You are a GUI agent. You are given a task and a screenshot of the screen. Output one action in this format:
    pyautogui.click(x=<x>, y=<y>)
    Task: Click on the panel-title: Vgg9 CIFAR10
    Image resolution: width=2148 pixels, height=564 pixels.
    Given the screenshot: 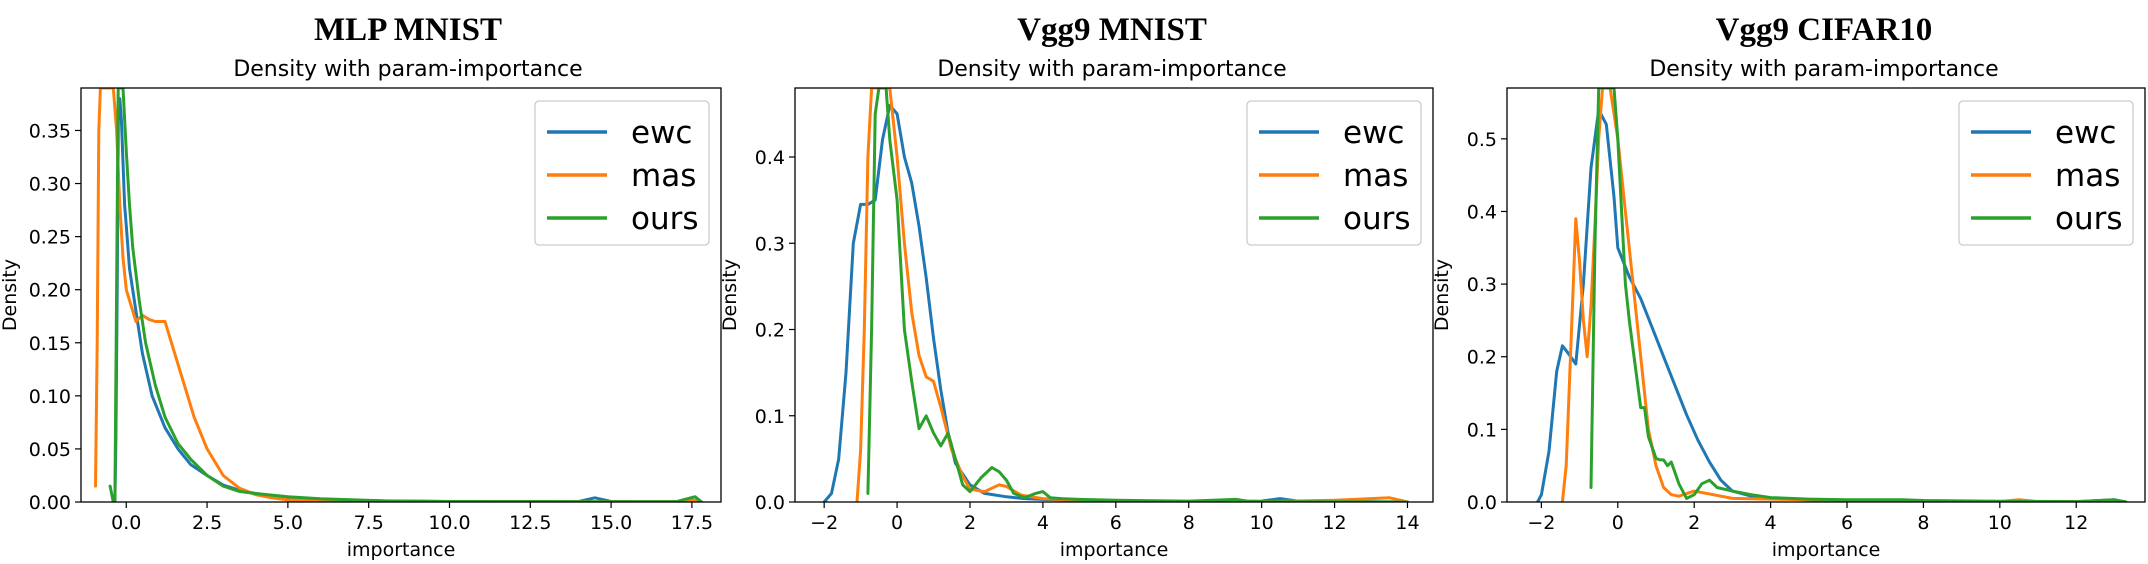 What is the action you would take?
    pyautogui.click(x=1824, y=30)
    